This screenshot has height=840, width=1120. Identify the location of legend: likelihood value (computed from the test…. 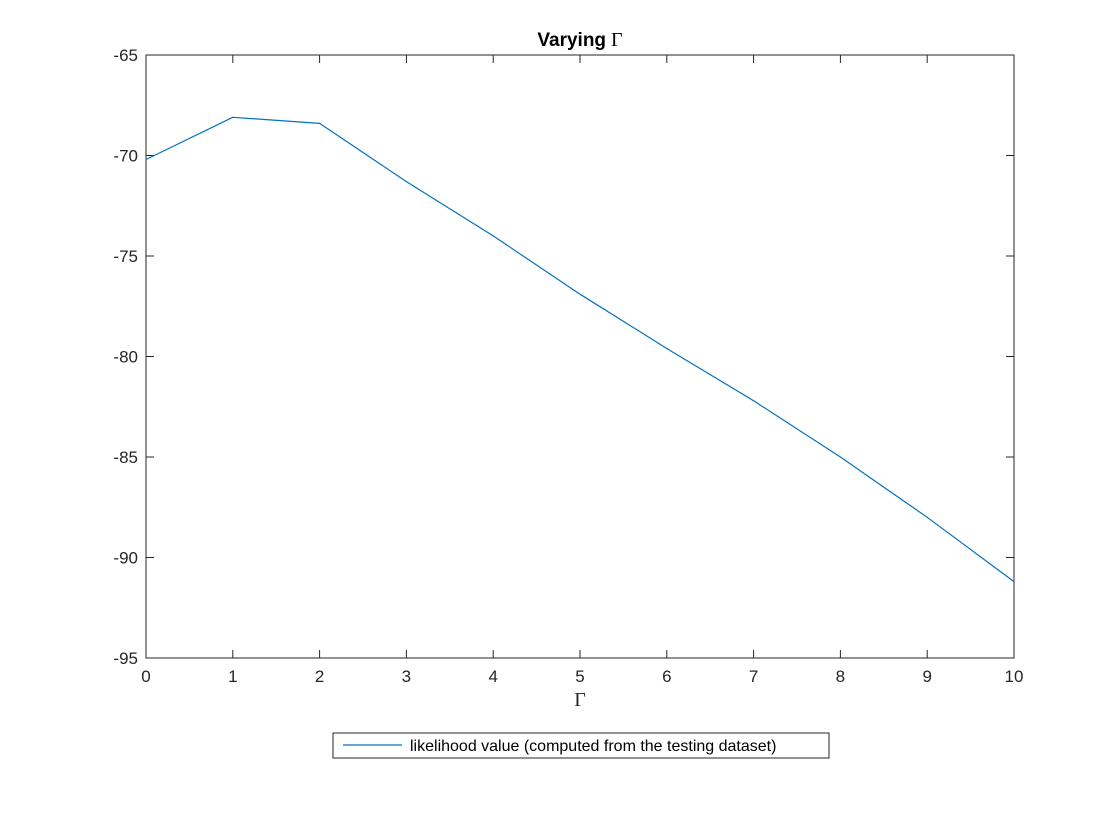
(581, 745).